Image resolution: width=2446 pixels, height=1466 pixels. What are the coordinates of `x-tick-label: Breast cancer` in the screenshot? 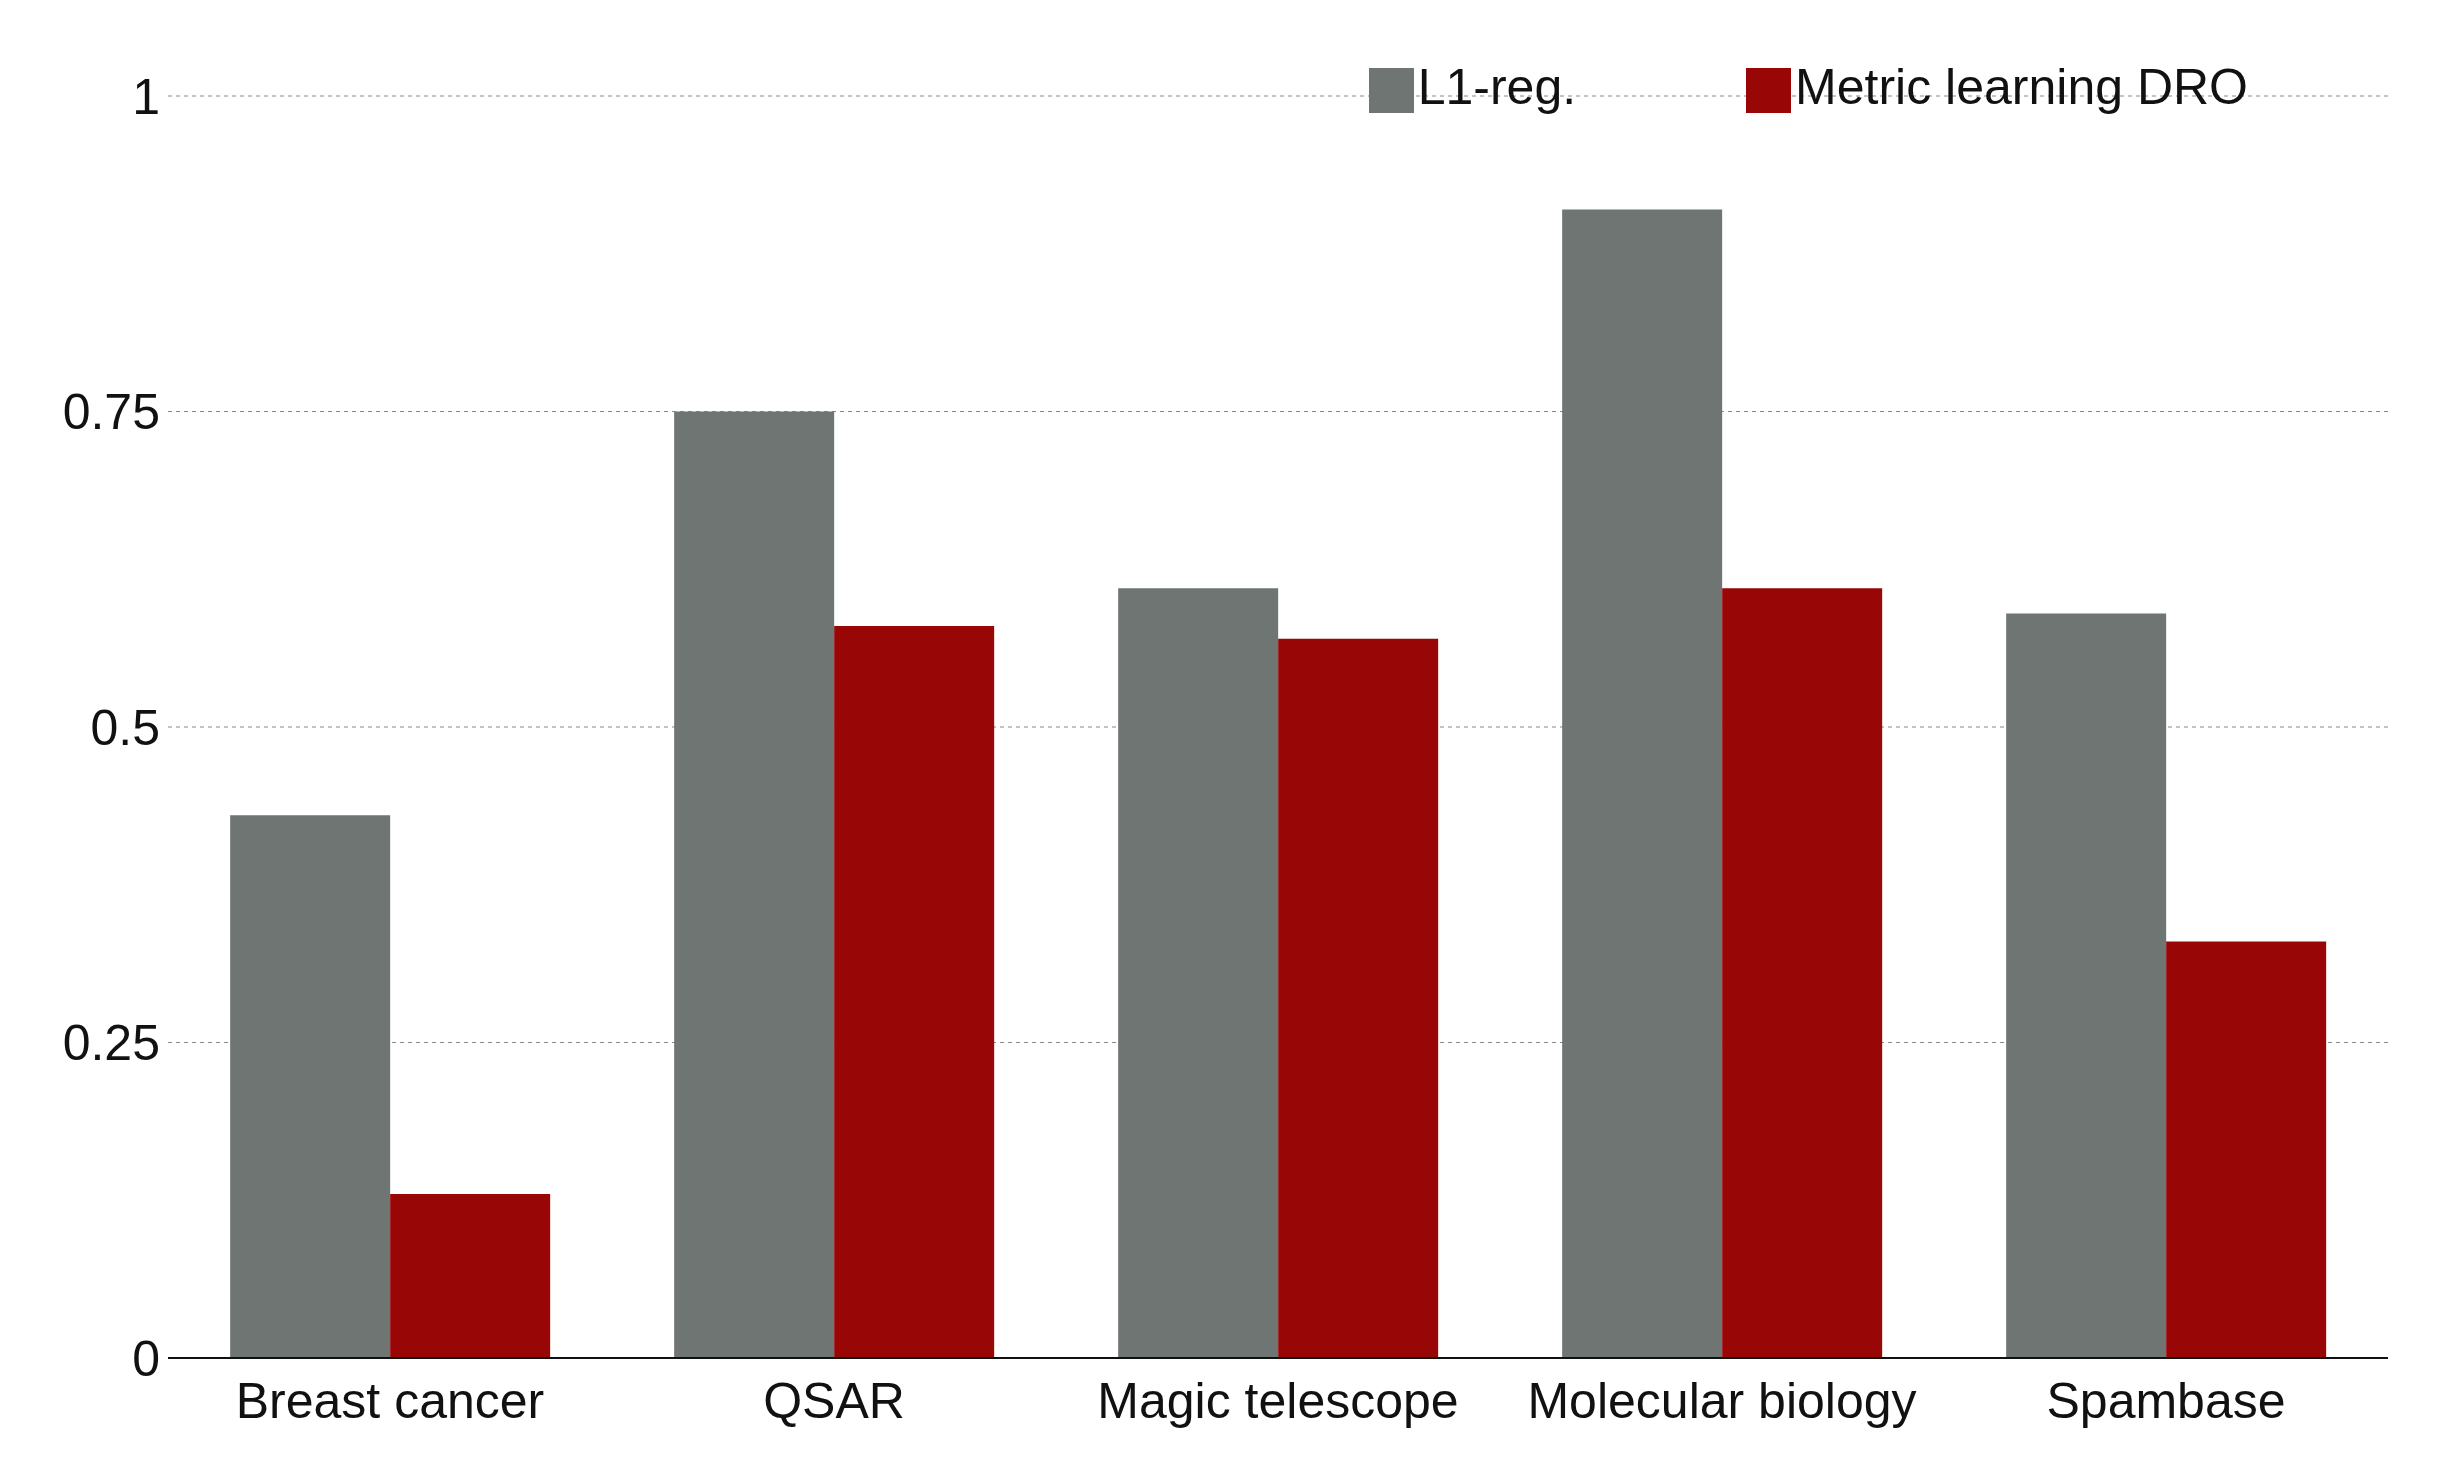 It's located at (390, 1400).